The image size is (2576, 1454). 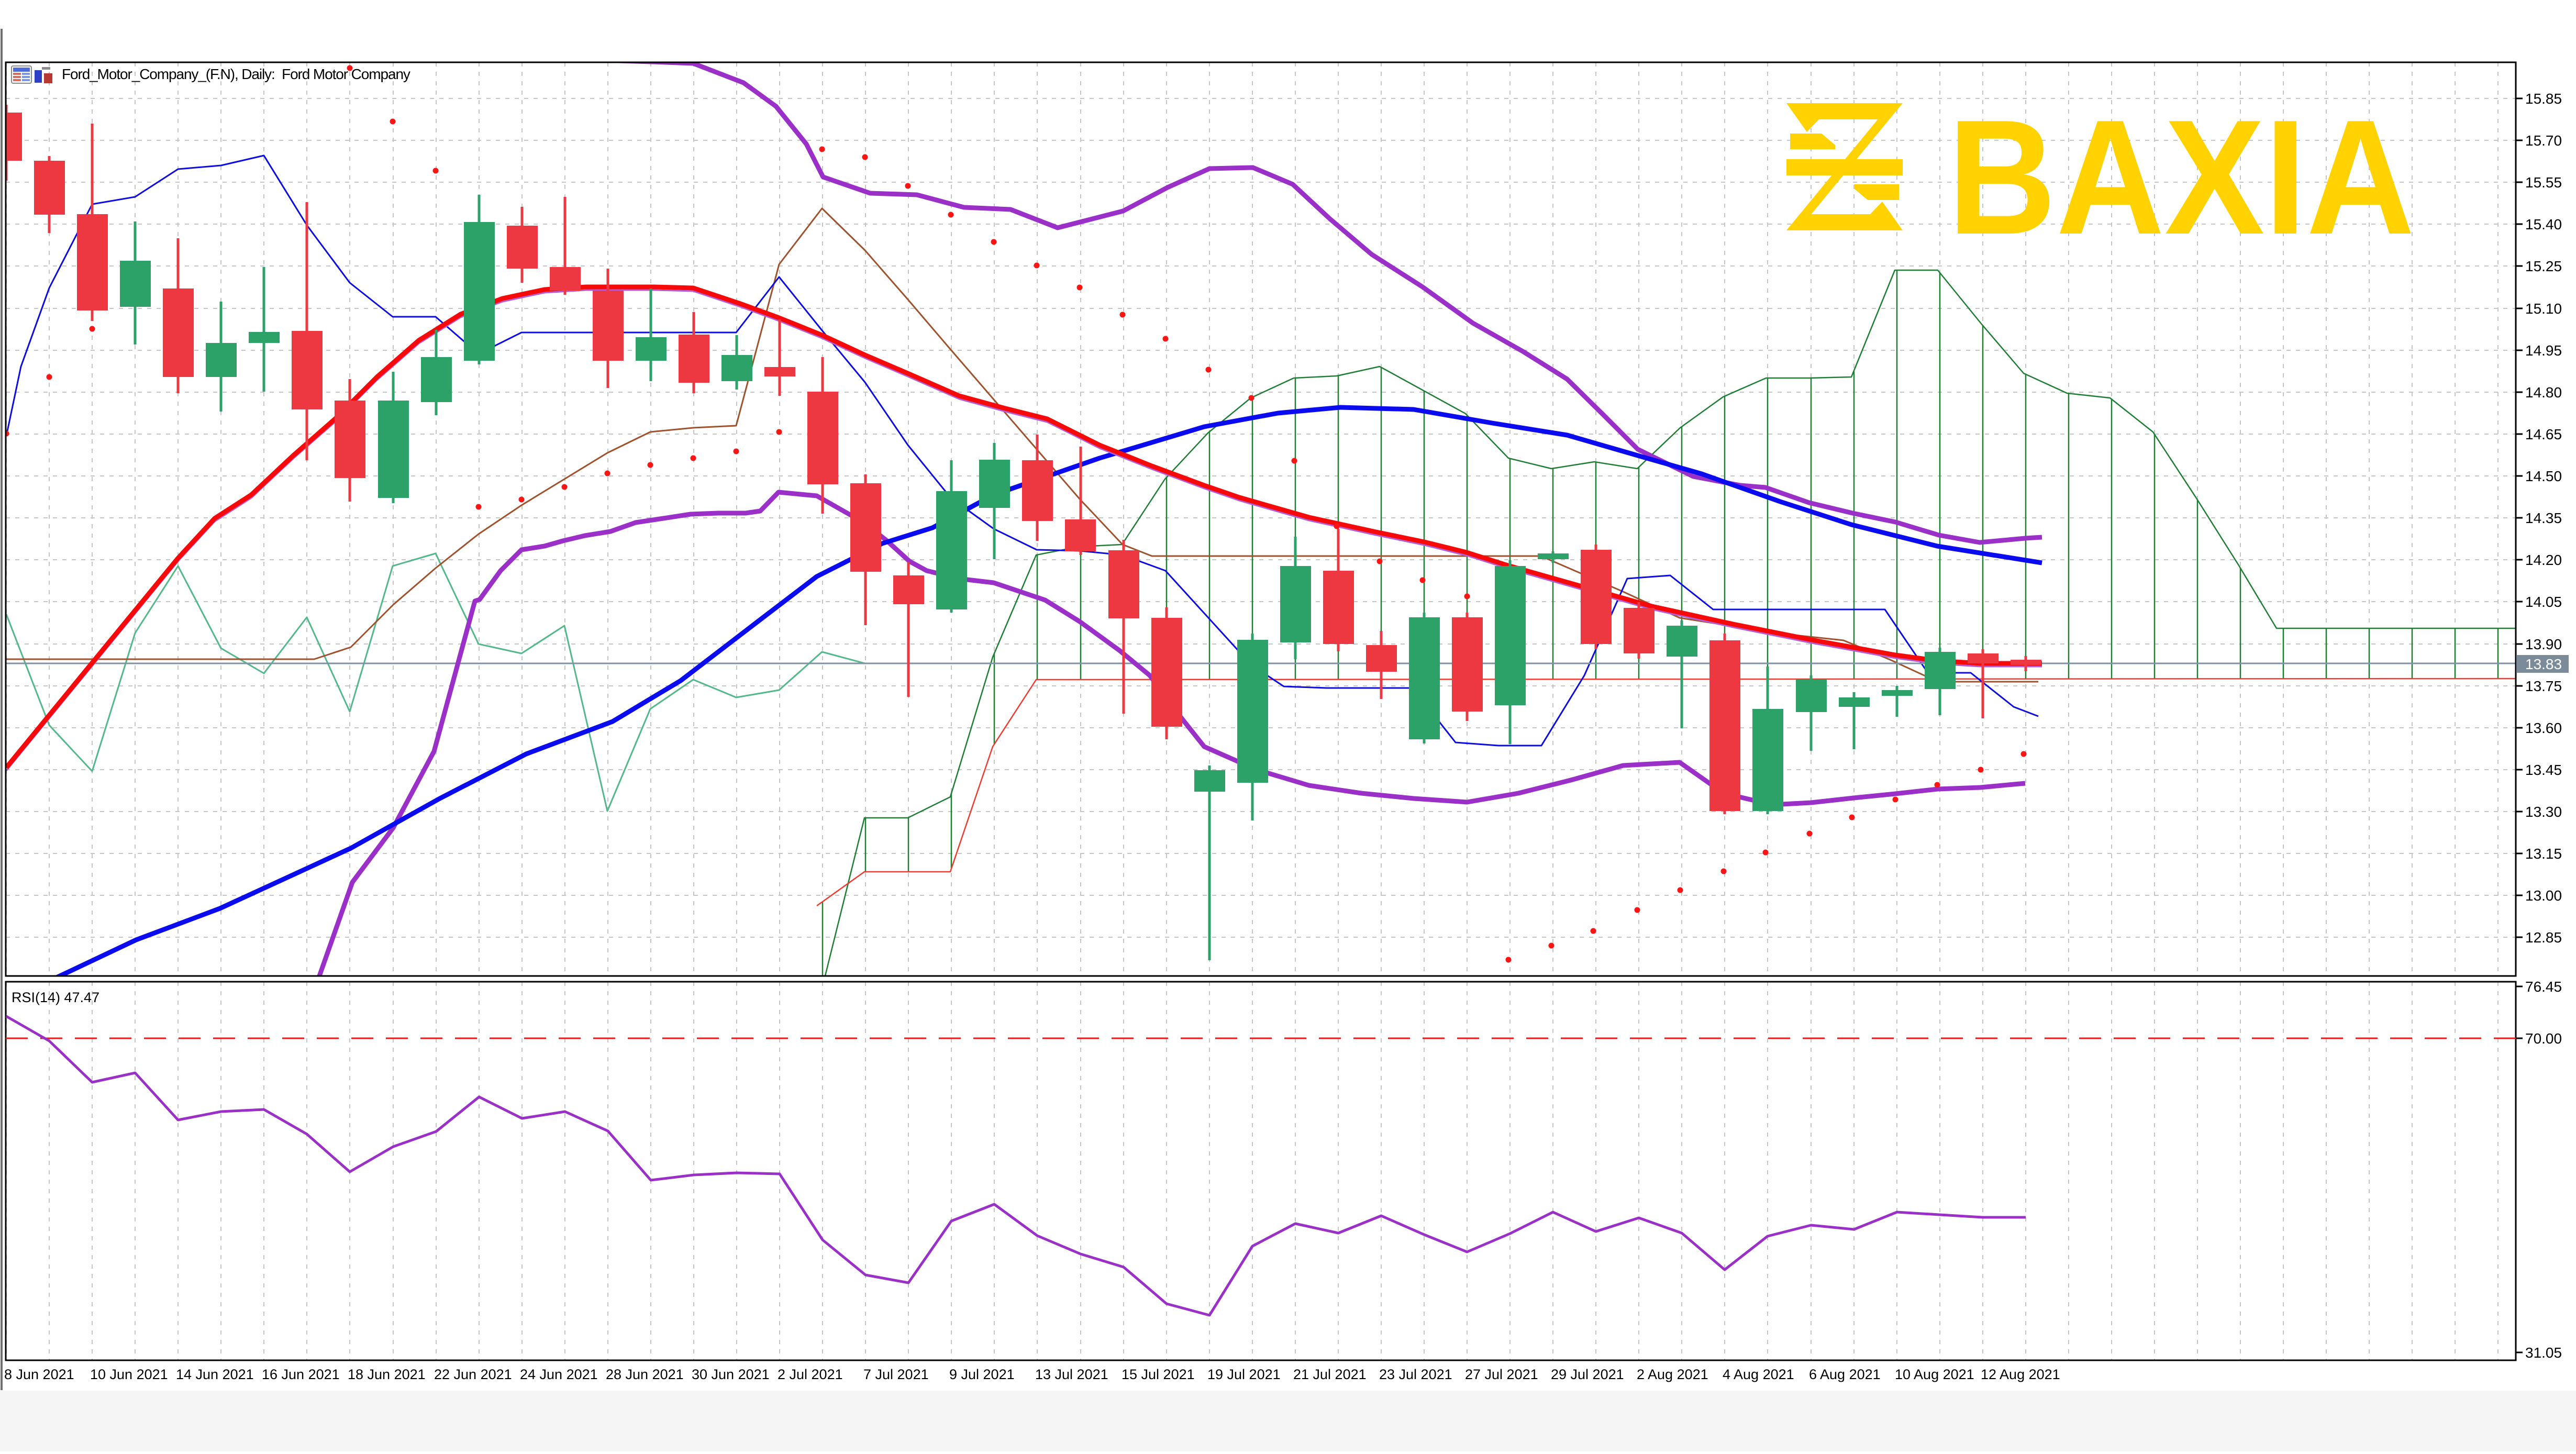 I want to click on svg-text: 13.83, so click(x=2543, y=664).